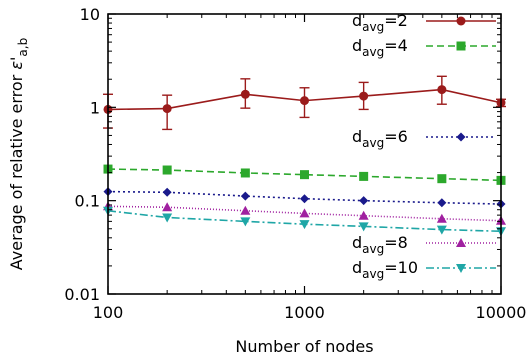 This screenshot has height=361, width=528. Describe the element at coordinates (16, 170) in the screenshot. I see `y-axis-title-prefix: Average of relative error` at that location.